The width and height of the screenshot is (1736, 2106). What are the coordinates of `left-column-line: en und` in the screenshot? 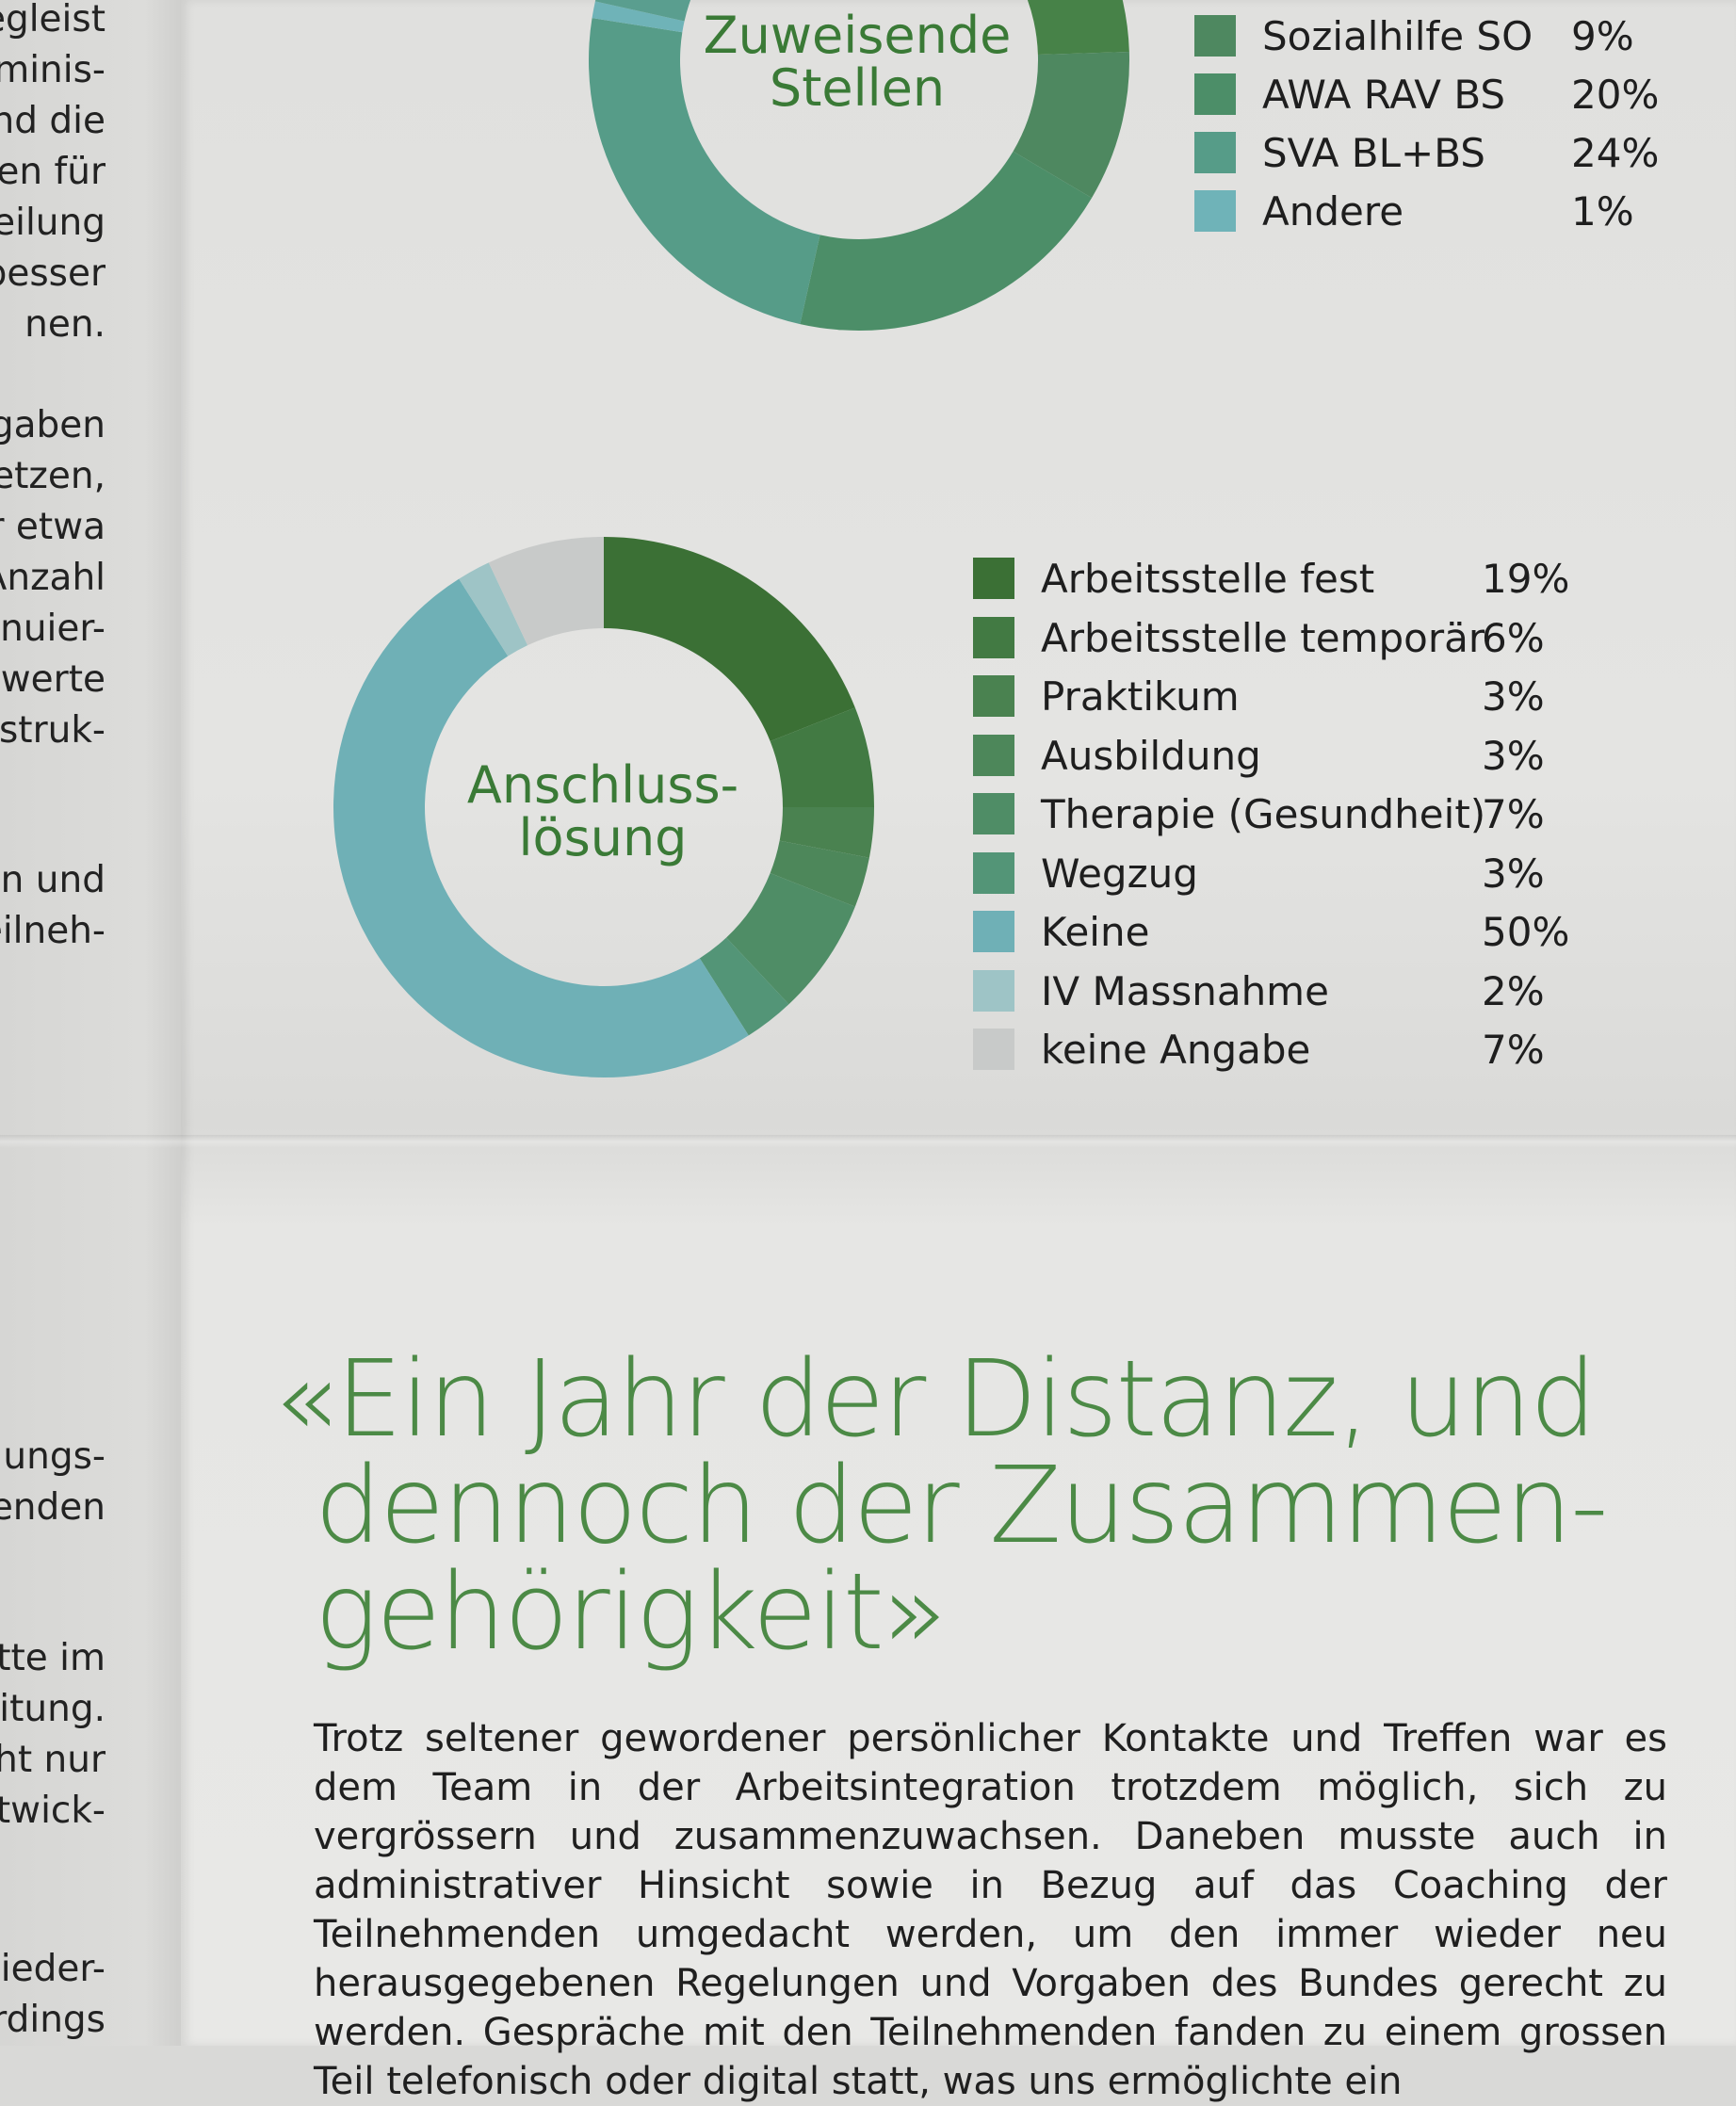 It's located at (52, 880).